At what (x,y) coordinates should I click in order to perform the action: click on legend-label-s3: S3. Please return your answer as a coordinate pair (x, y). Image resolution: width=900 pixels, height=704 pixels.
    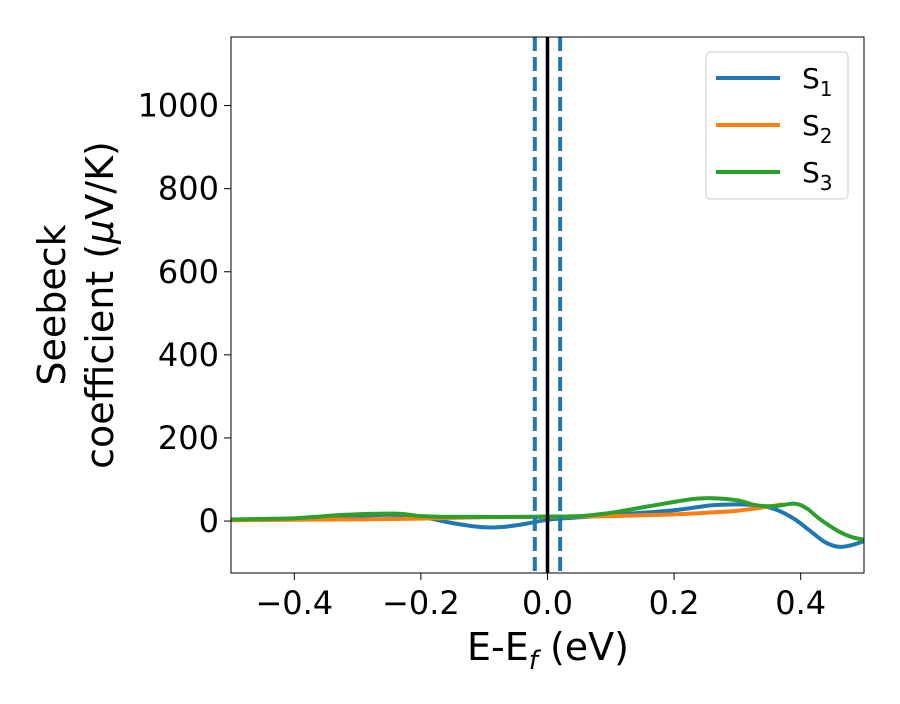
    Looking at the image, I should click on (817, 175).